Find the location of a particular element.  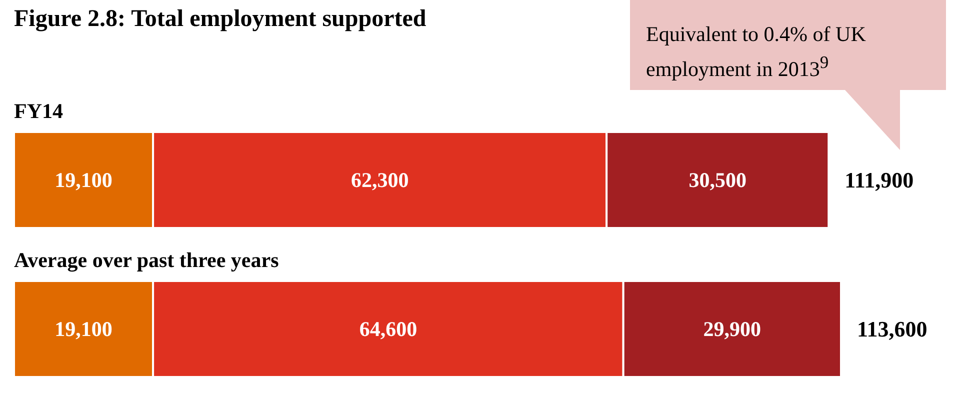

data-label: 62,300 is located at coordinates (379, 180).